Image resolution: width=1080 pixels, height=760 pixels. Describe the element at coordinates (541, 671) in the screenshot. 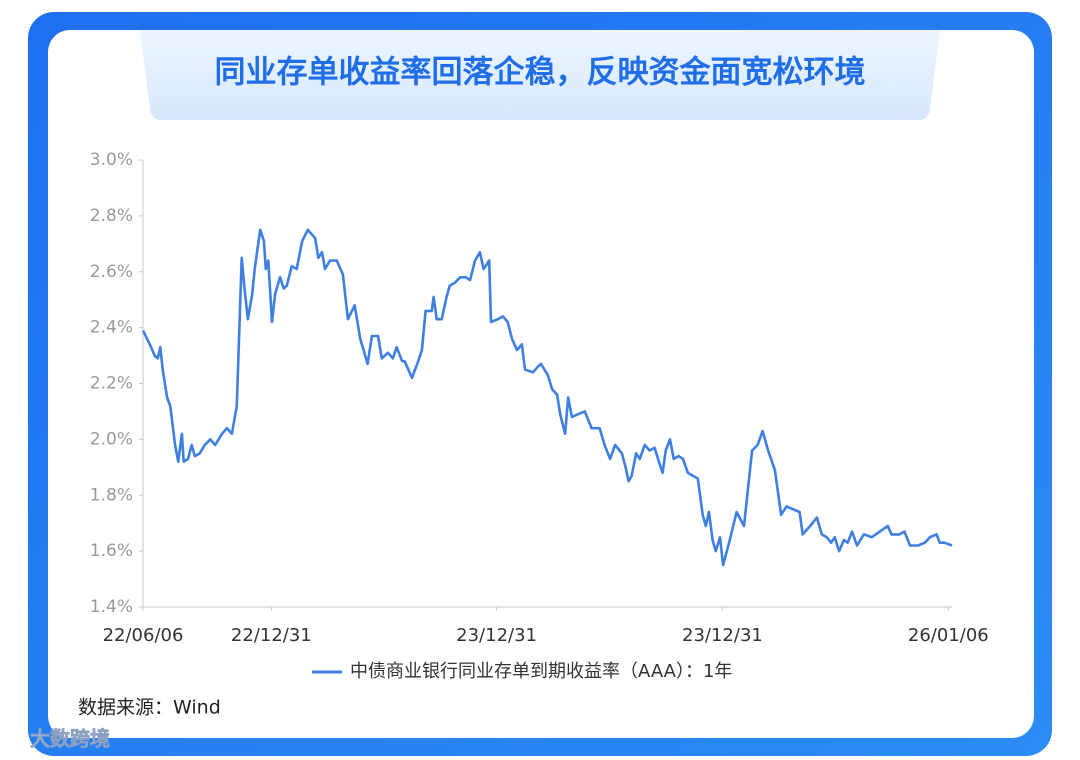

I see `legend-label: 中债商业银行同业存单到期收益率（AAA）：1年` at that location.